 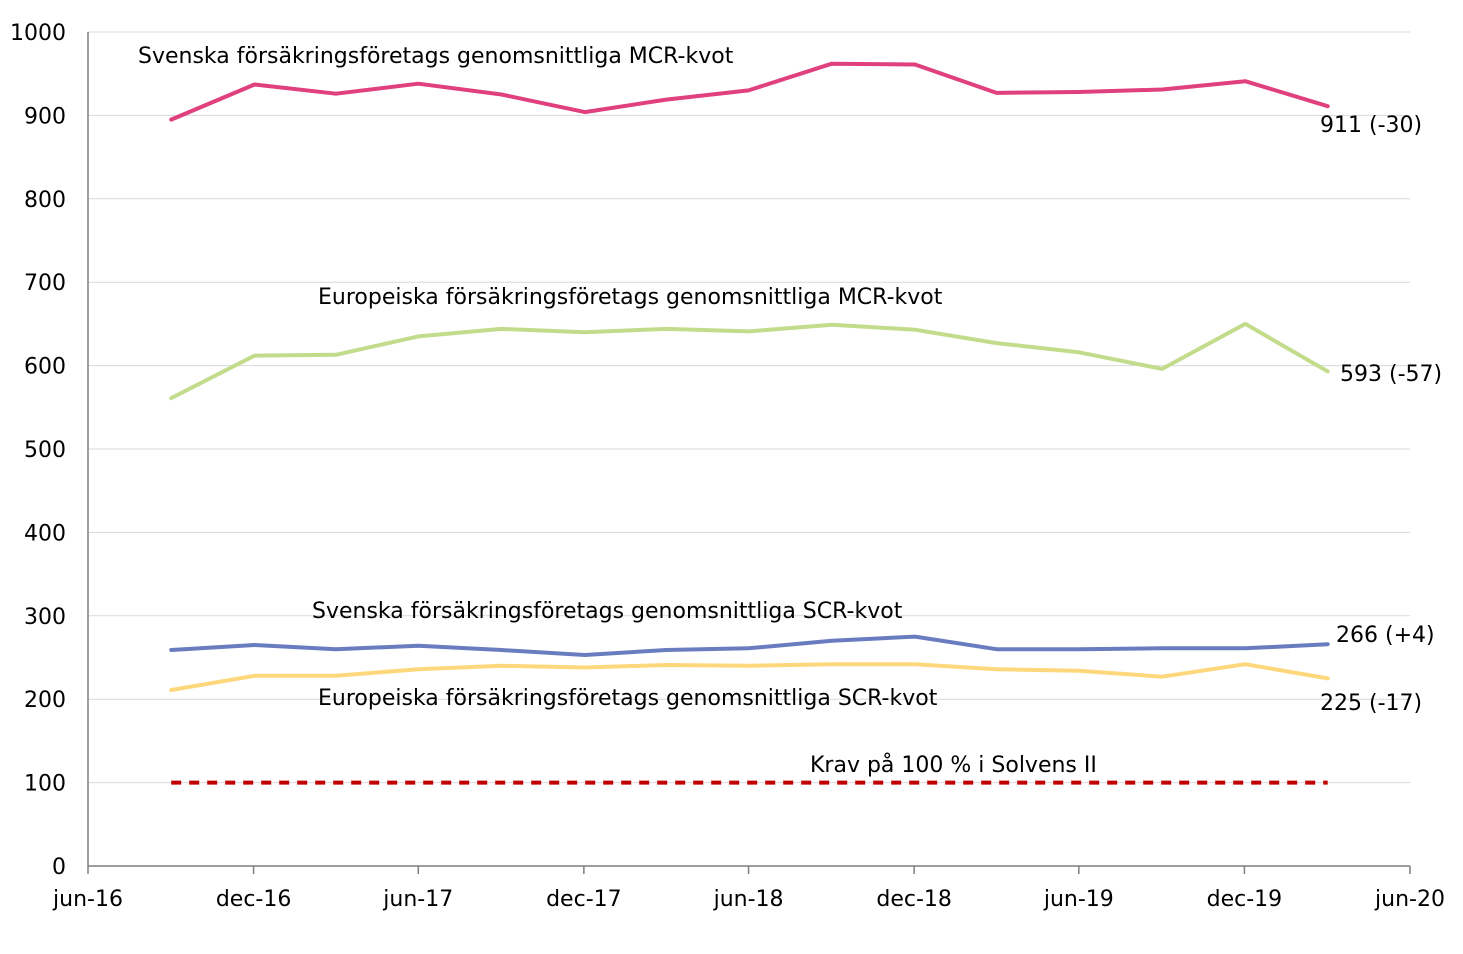 What do you see at coordinates (1391, 374) in the screenshot?
I see `end-label-eu-mcr: 593 (-57)` at bounding box center [1391, 374].